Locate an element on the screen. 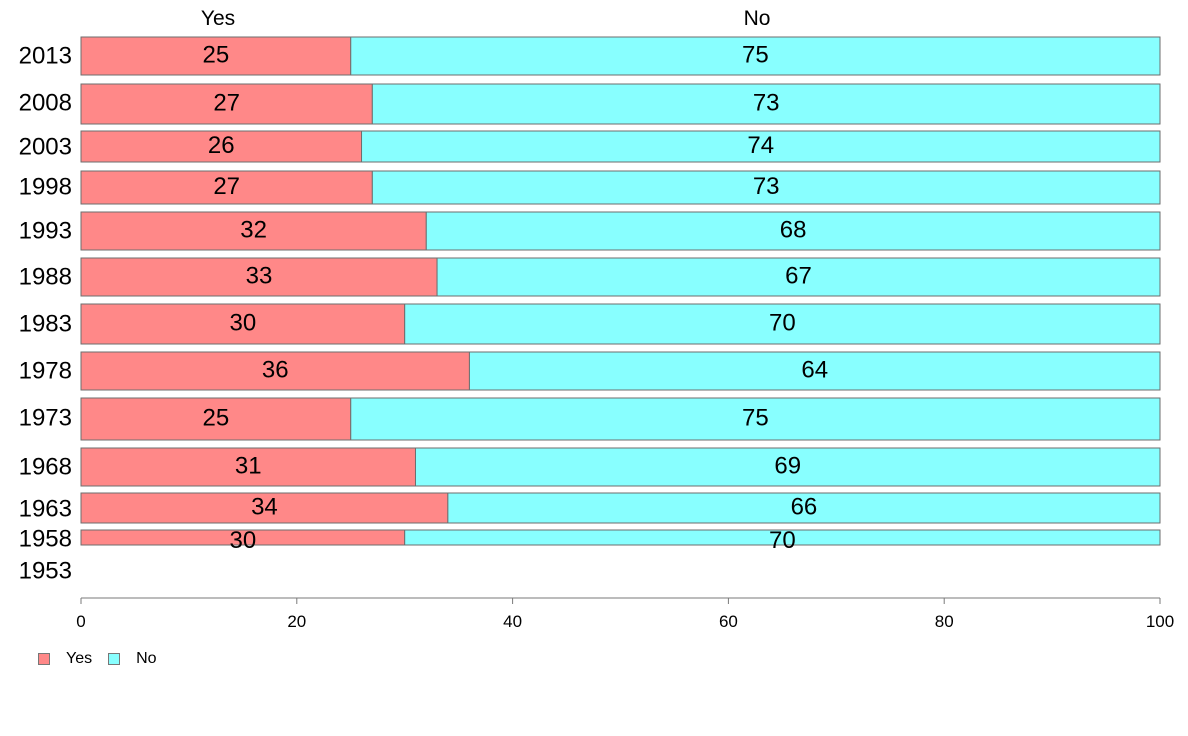 The width and height of the screenshot is (1188, 736). data-label-yes-2003: 26 is located at coordinates (221, 145).